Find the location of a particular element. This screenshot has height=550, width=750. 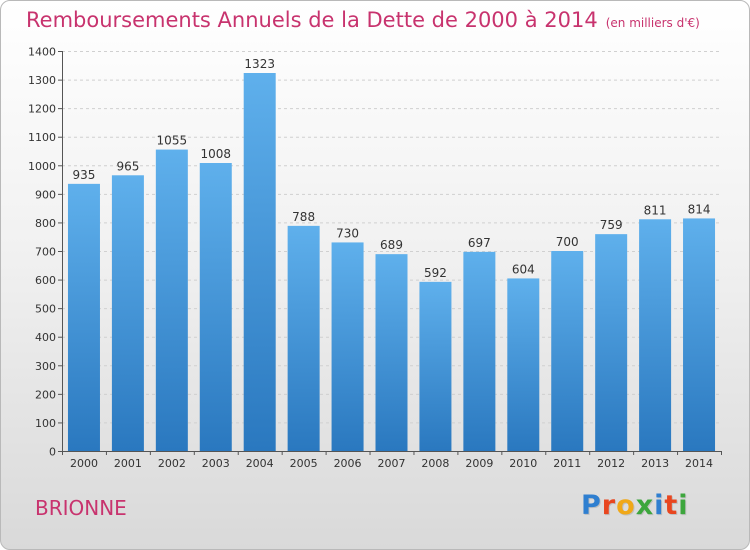

y-tick-label: 600 is located at coordinates (45, 280).